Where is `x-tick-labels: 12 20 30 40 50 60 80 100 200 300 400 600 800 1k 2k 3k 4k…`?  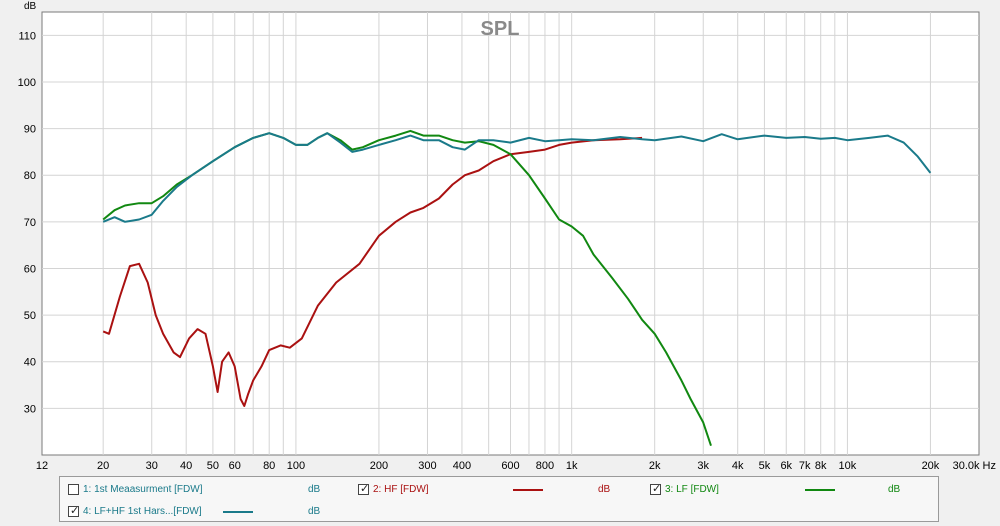
x-tick-labels: 12 20 30 40 50 60 80 100 200 300 400 600 800 1k 2k 3k 4k… is located at coordinates (516, 466).